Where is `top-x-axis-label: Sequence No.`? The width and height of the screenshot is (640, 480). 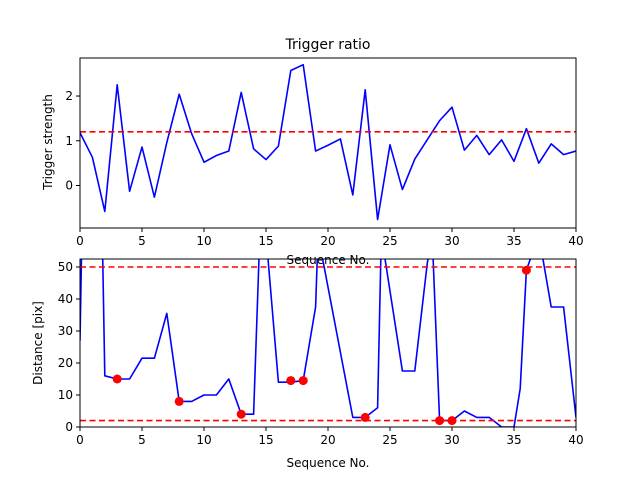
top-x-axis-label: Sequence No. is located at coordinates (328, 260).